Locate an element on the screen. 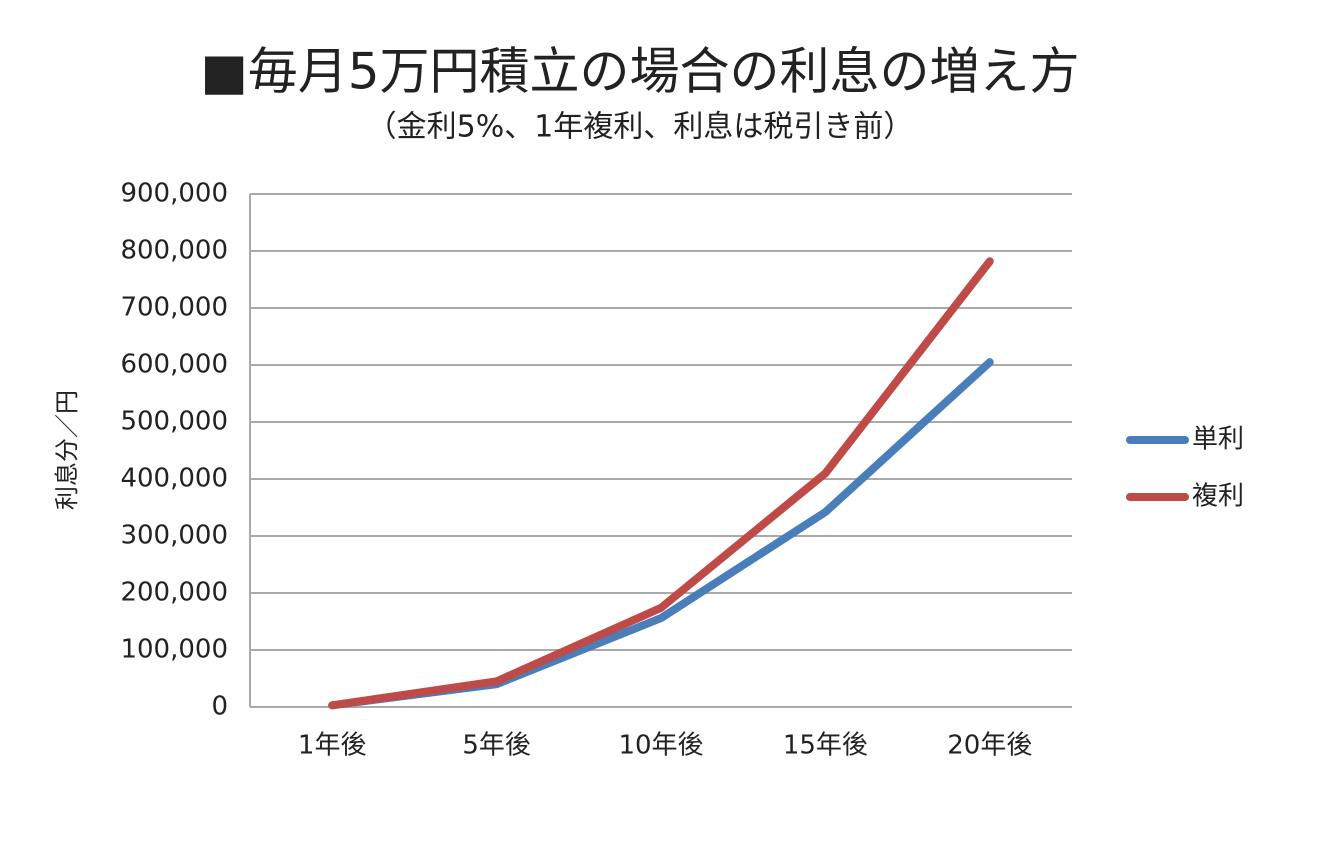 This screenshot has height=856, width=1324. legend-label: 単利 is located at coordinates (1218, 440).